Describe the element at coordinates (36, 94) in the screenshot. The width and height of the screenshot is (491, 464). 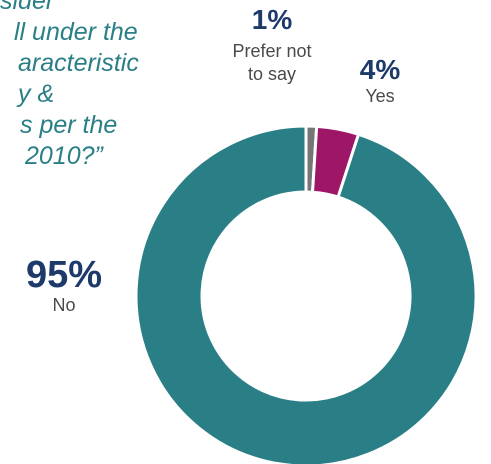
I see `question-line: y &` at that location.